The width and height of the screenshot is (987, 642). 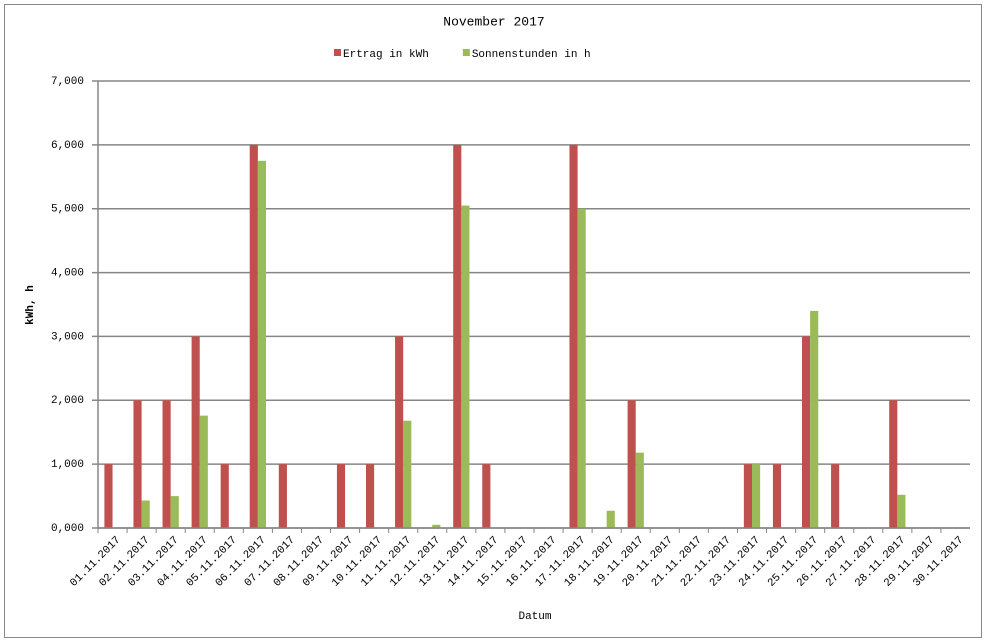 What do you see at coordinates (493, 21) in the screenshot?
I see `chart-title: November 2017` at bounding box center [493, 21].